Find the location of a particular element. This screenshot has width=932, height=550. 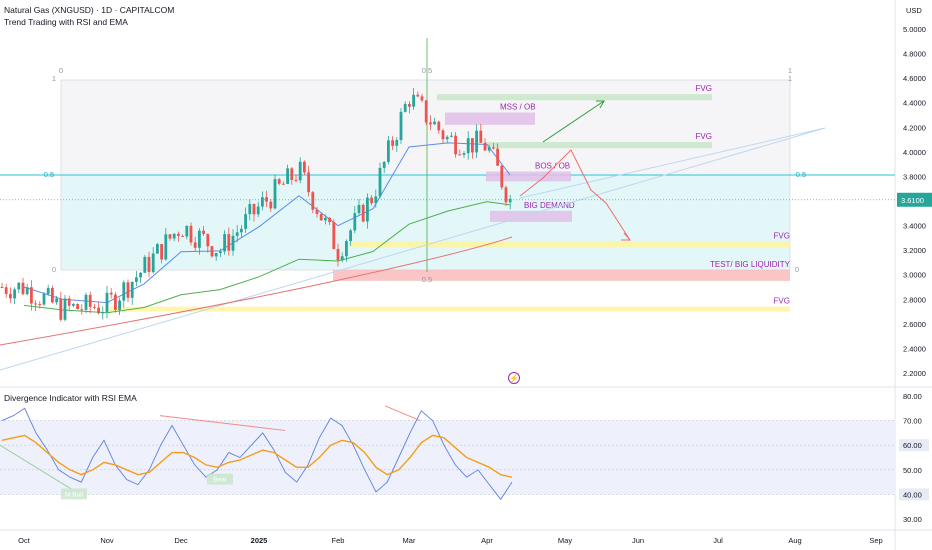

divergence-label: M Bull is located at coordinates (74, 494).